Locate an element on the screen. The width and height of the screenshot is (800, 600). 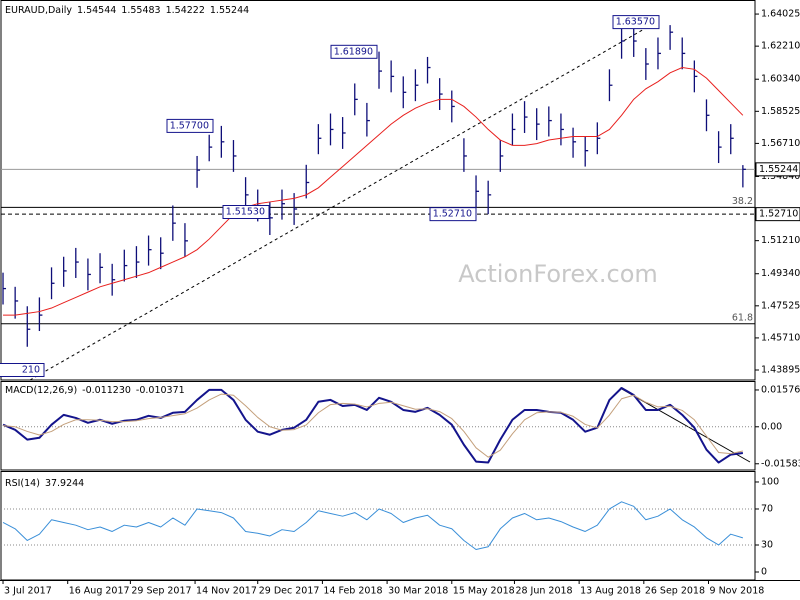
readout-value: 1.54544 is located at coordinates (96, 10).